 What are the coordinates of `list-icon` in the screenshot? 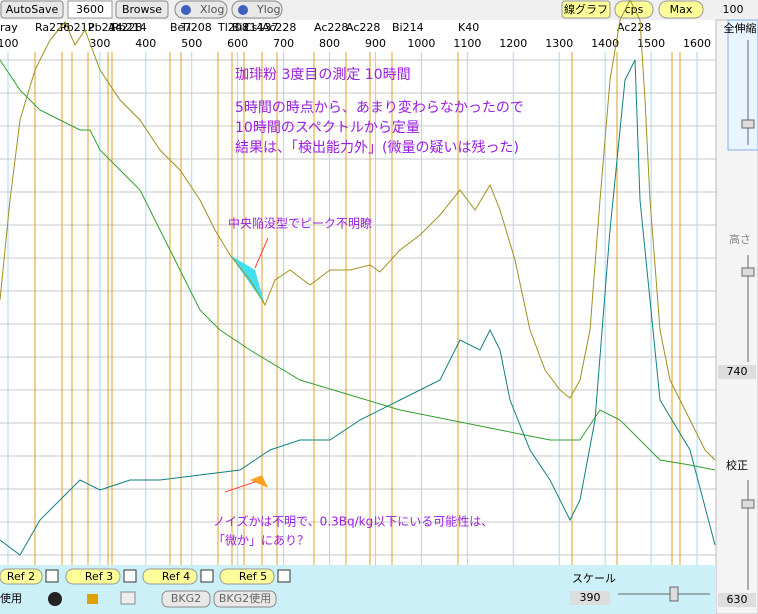 It's located at (128, 598).